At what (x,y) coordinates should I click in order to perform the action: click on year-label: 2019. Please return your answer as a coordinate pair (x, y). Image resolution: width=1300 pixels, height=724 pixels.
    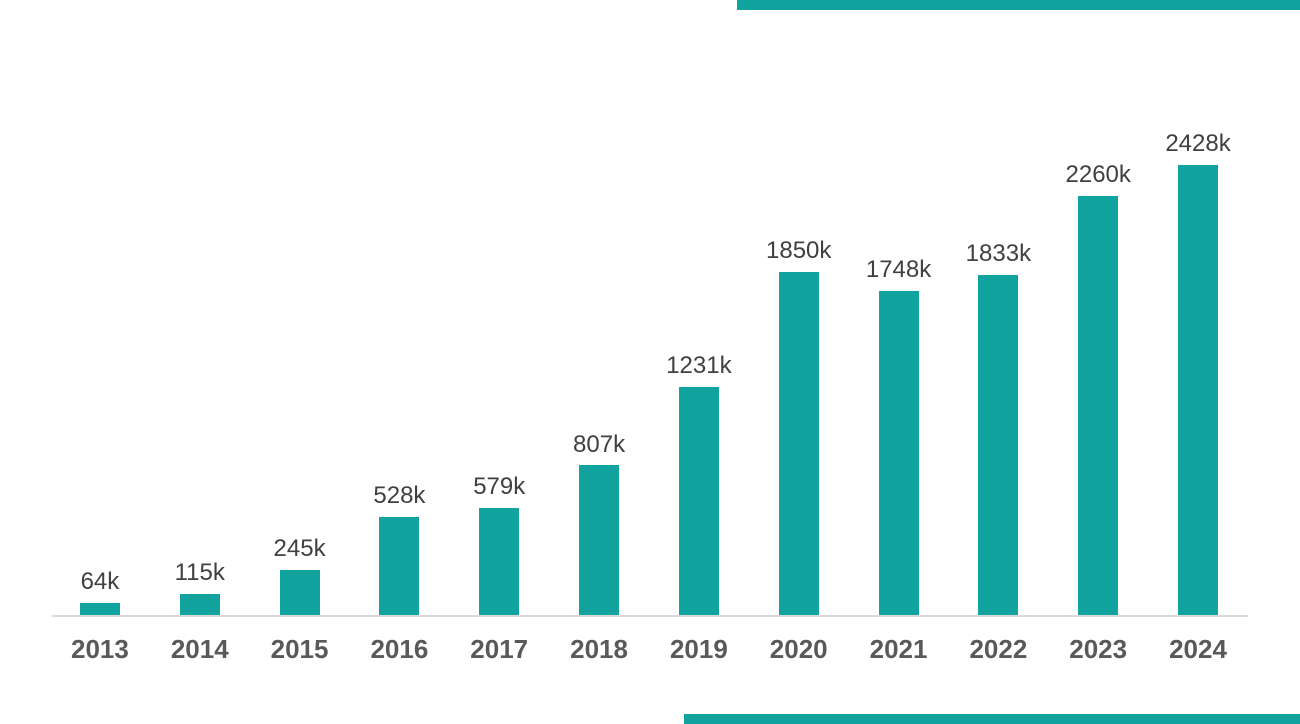
    Looking at the image, I should click on (698, 649).